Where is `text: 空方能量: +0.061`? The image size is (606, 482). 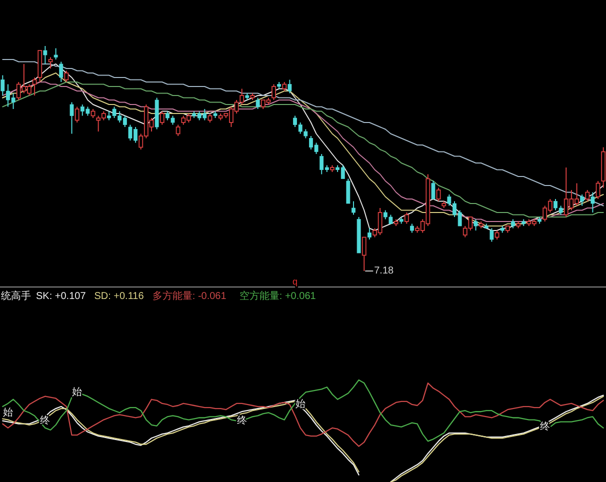
text: 空方能量: +0.061 is located at coordinates (277, 296).